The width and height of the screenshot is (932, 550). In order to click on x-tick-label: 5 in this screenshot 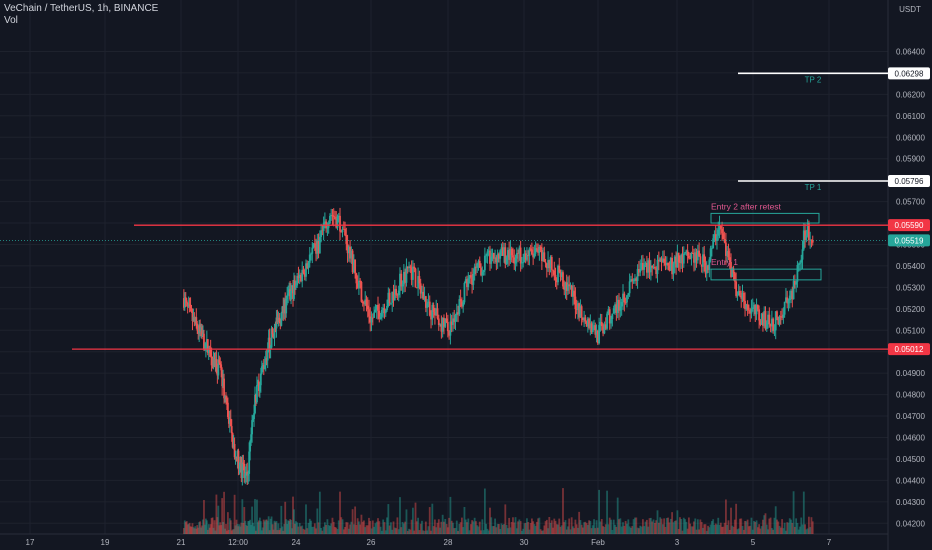, I will do `click(753, 542)`.